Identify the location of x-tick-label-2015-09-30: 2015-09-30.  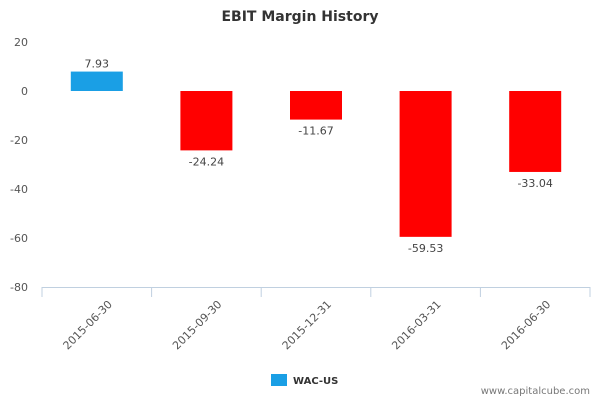
(197, 325).